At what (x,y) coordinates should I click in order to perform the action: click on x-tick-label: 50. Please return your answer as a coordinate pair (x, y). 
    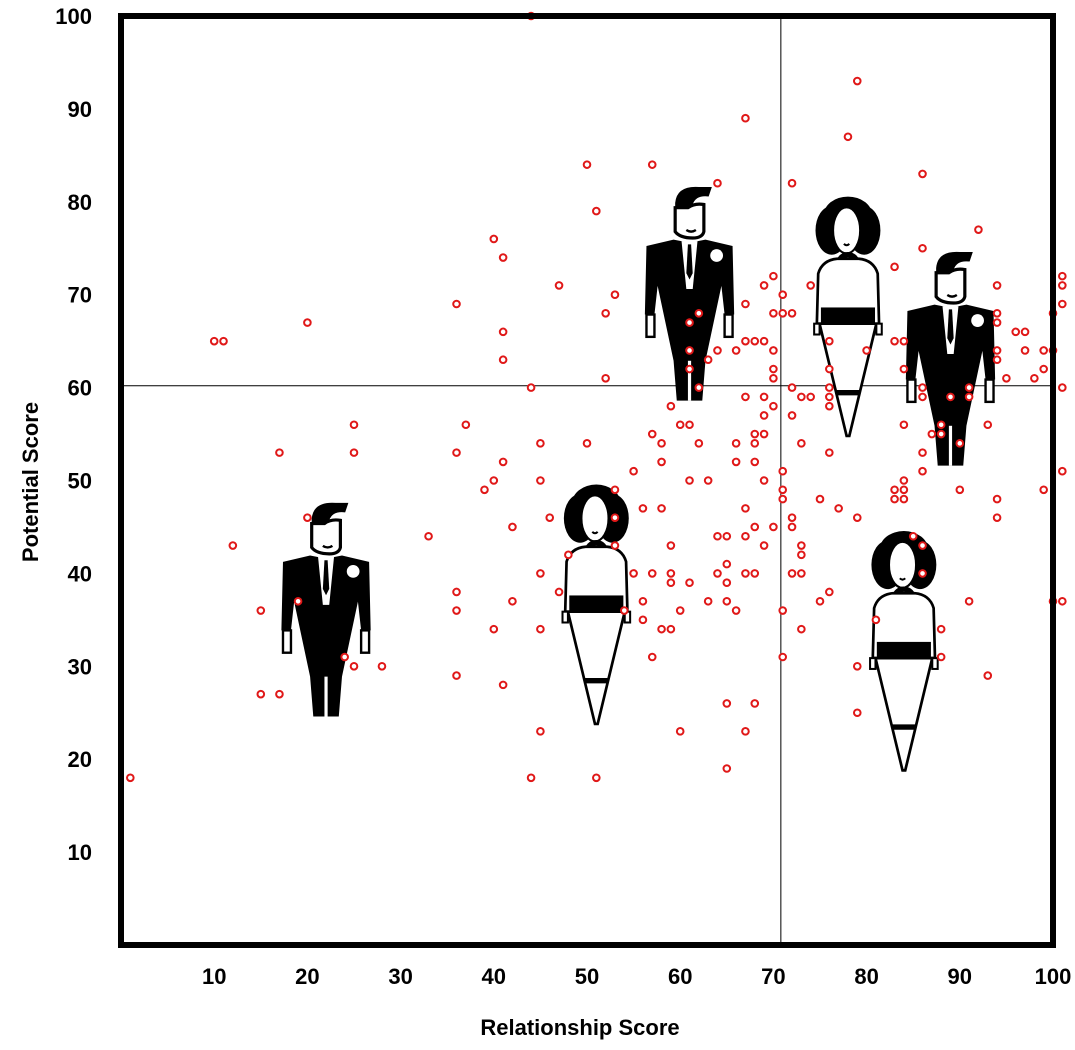
    Looking at the image, I should click on (587, 976).